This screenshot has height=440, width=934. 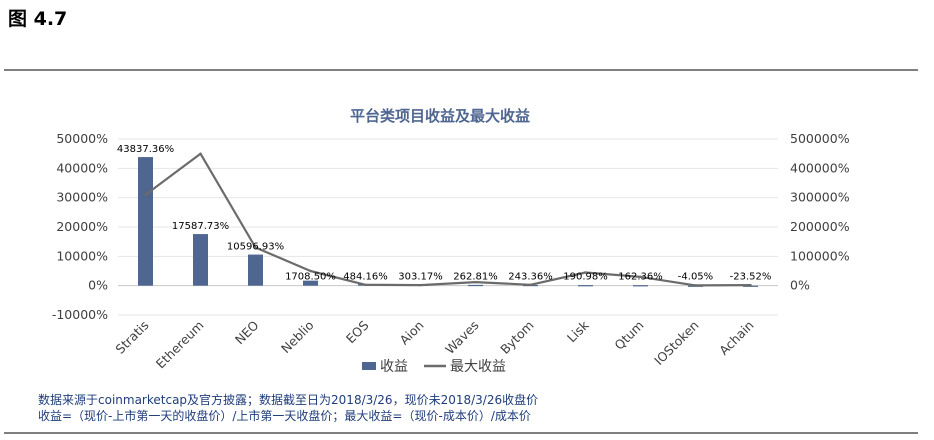 I want to click on data-label: 484.16%, so click(x=365, y=277).